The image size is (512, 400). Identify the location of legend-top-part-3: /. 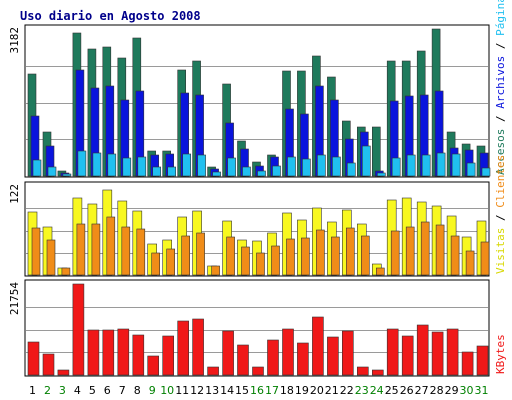
(500, 46).